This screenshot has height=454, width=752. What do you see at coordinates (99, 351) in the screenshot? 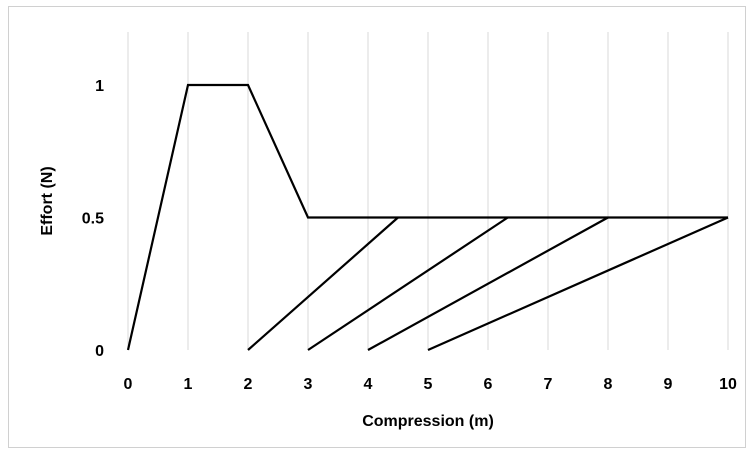
I see `y-tick-label-0: 0` at bounding box center [99, 351].